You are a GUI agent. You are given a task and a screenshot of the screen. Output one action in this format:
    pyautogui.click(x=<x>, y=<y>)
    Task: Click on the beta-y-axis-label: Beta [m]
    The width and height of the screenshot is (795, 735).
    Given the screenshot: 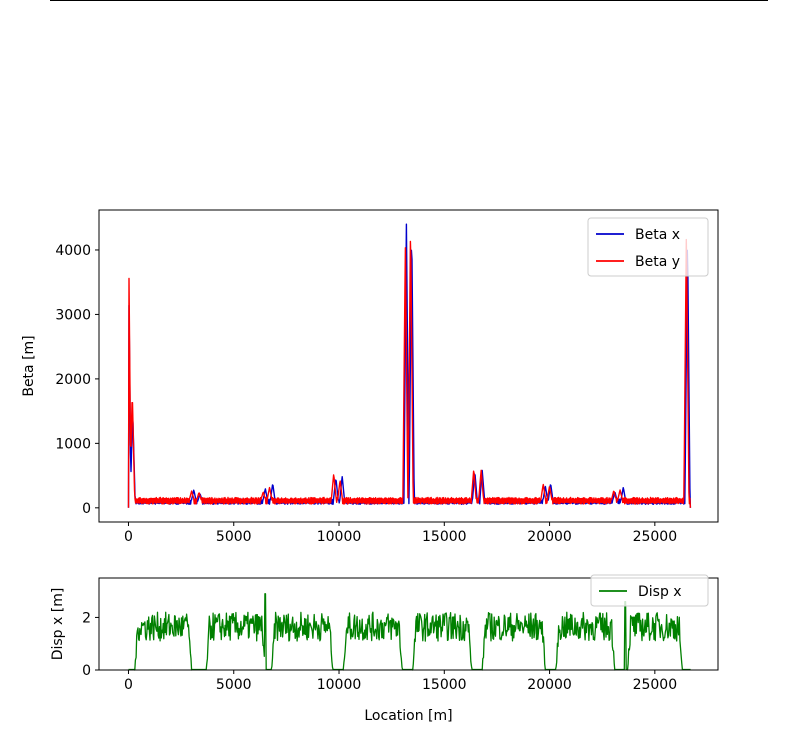 What is the action you would take?
    pyautogui.click(x=29, y=365)
    